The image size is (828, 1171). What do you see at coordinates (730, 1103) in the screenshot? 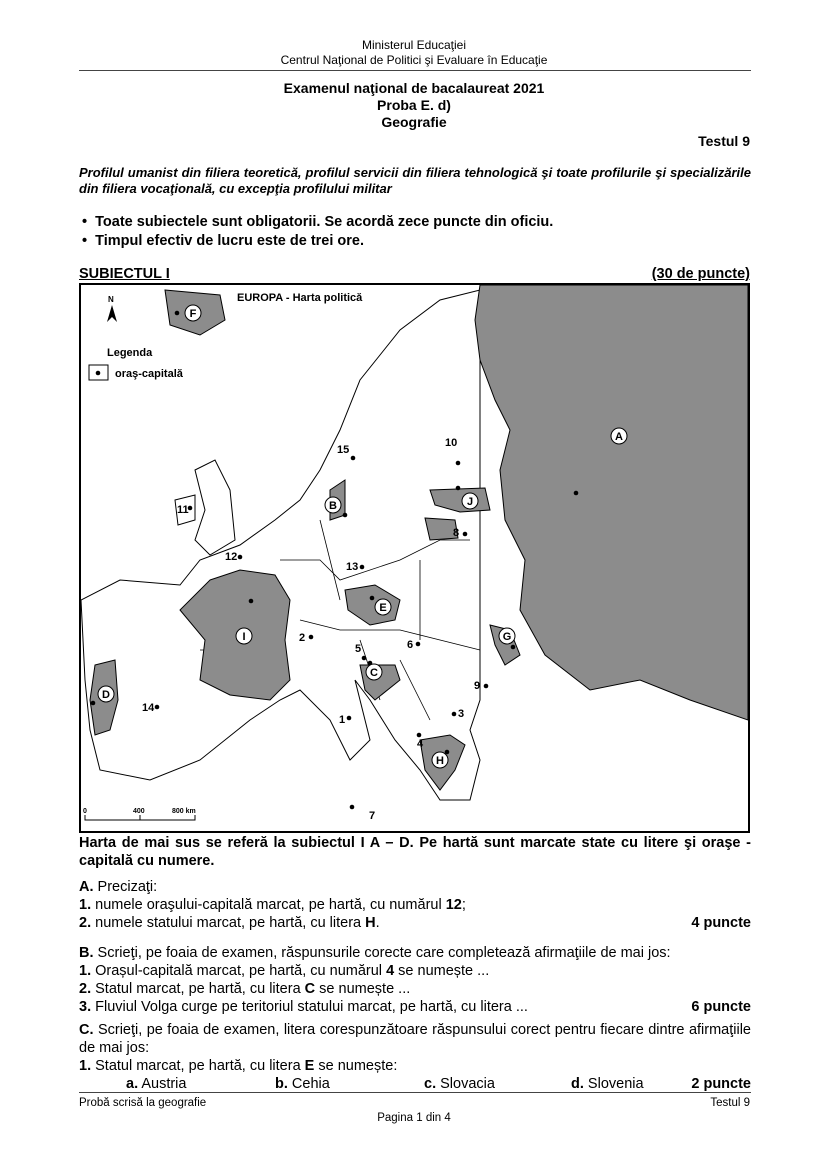
I see `footer-right: Testul 9` at bounding box center [730, 1103].